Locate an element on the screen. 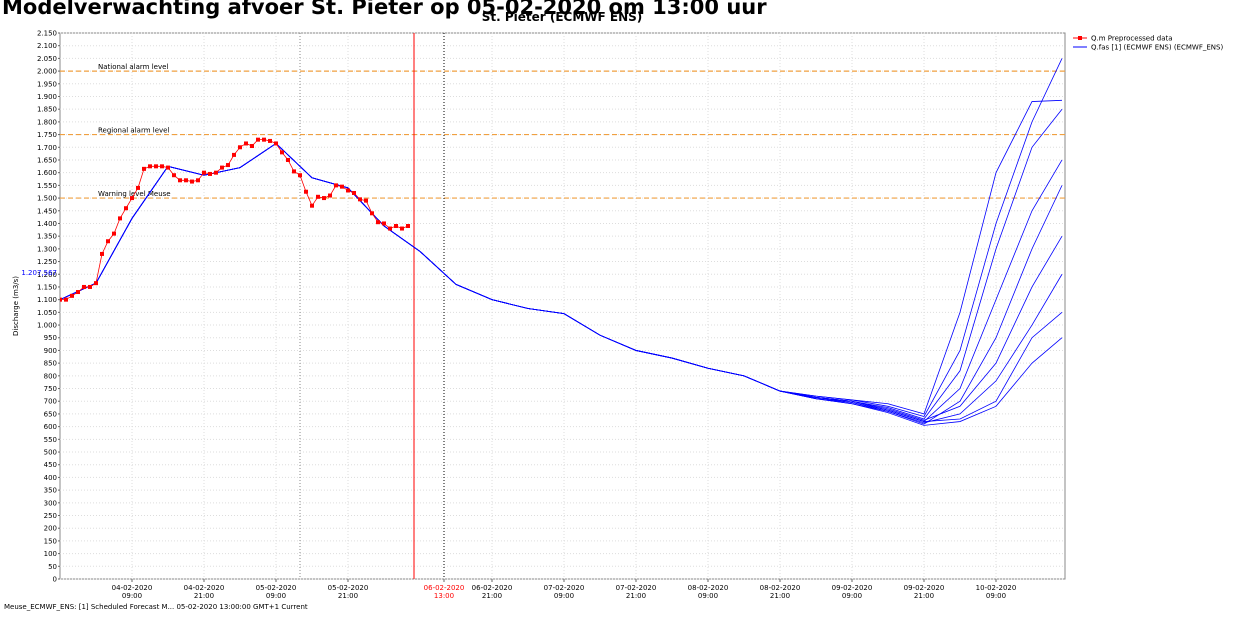 This screenshot has width=1234, height=617. x-tick-label: 05-02-2020 09:00 is located at coordinates (276, 592).